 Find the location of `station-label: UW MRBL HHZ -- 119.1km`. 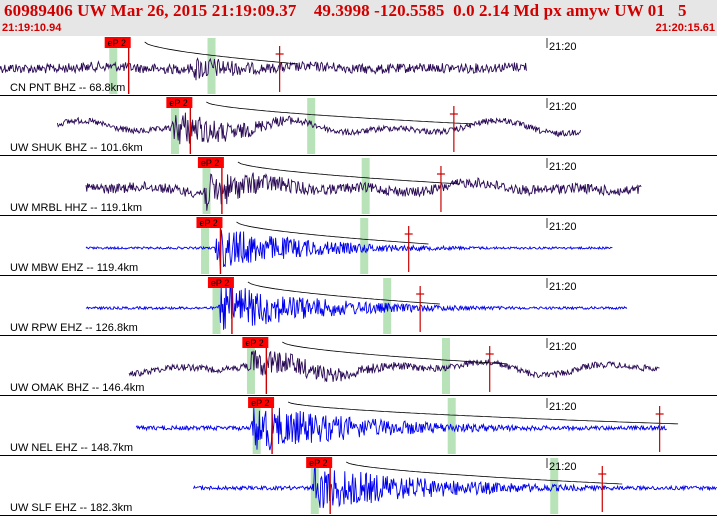

station-label: UW MRBL HHZ -- 119.1km is located at coordinates (76, 208).